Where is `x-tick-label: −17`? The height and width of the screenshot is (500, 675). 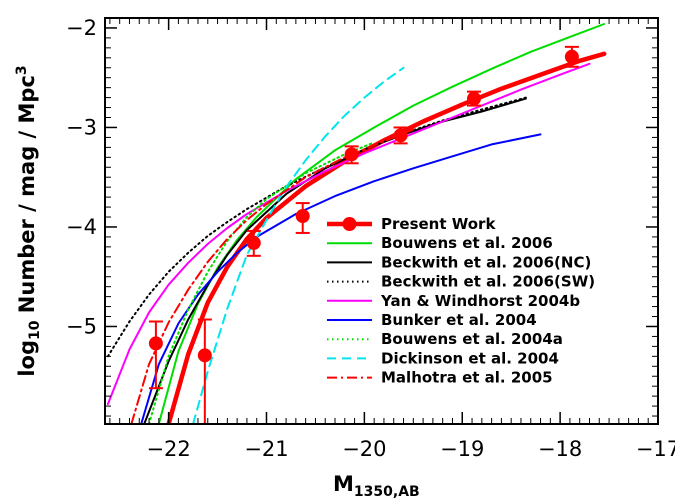 x-tick-label: −17 is located at coordinates (655, 449).